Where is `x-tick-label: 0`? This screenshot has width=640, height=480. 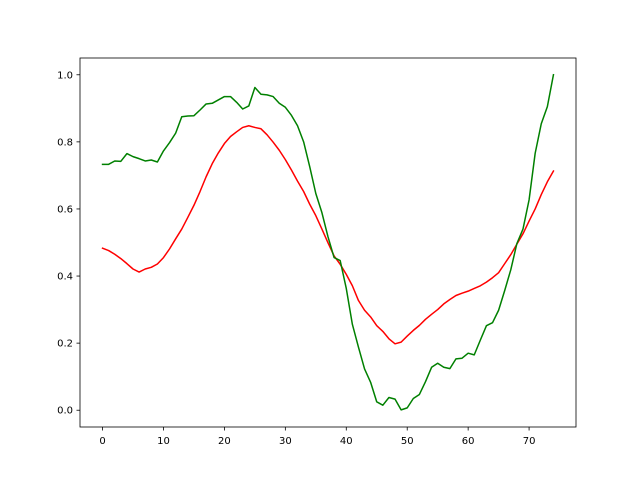
x-tick-label: 0 is located at coordinates (102, 441).